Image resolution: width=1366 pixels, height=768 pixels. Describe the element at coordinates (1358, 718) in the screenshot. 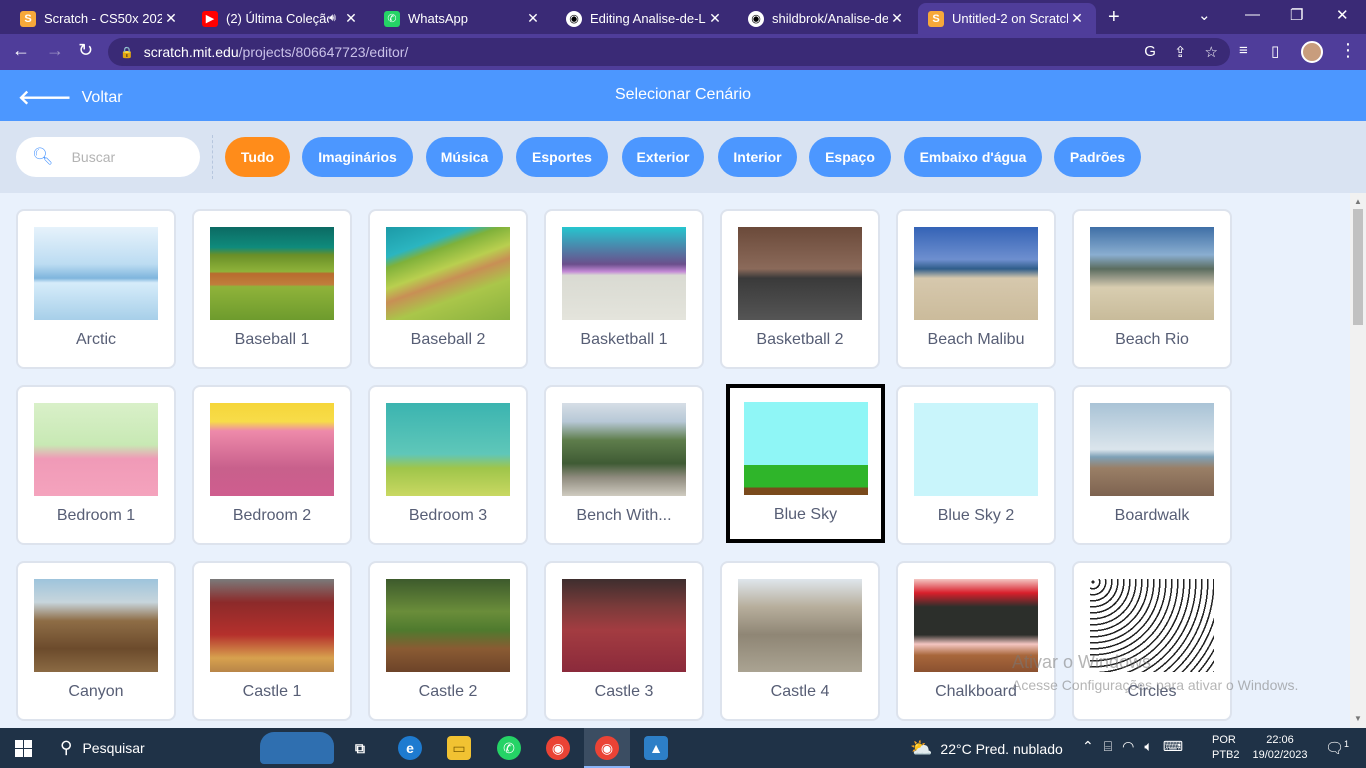

I see `scroll-down-icon: ▼` at that location.